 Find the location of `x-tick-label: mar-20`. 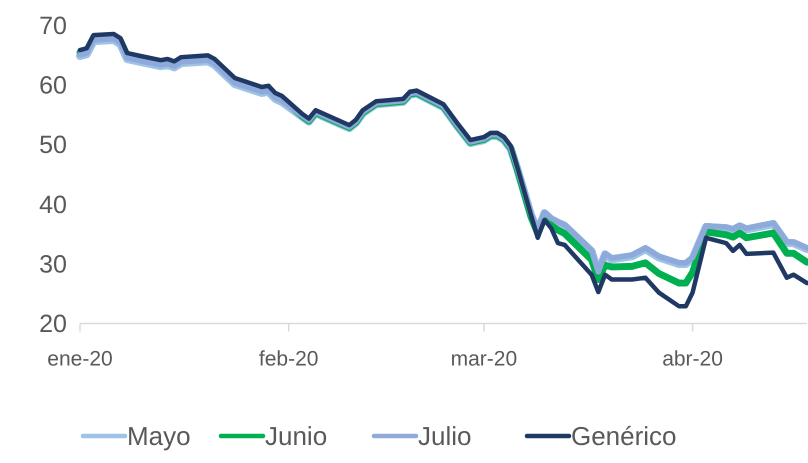

x-tick-label: mar-20 is located at coordinates (484, 359).